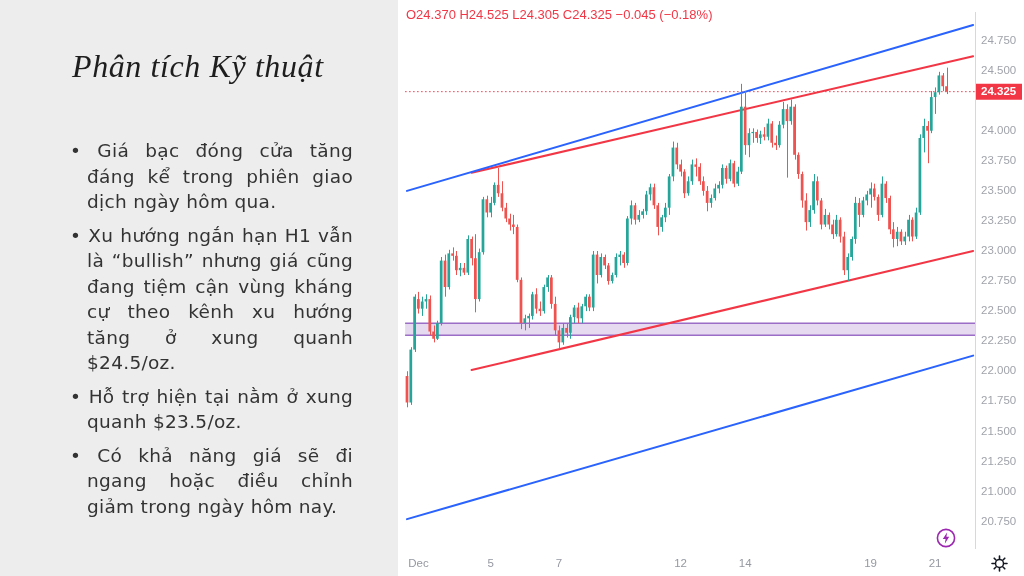 The width and height of the screenshot is (1024, 576). Describe the element at coordinates (198, 66) in the screenshot. I see `text: Phân tích Kỹ thuật` at that location.